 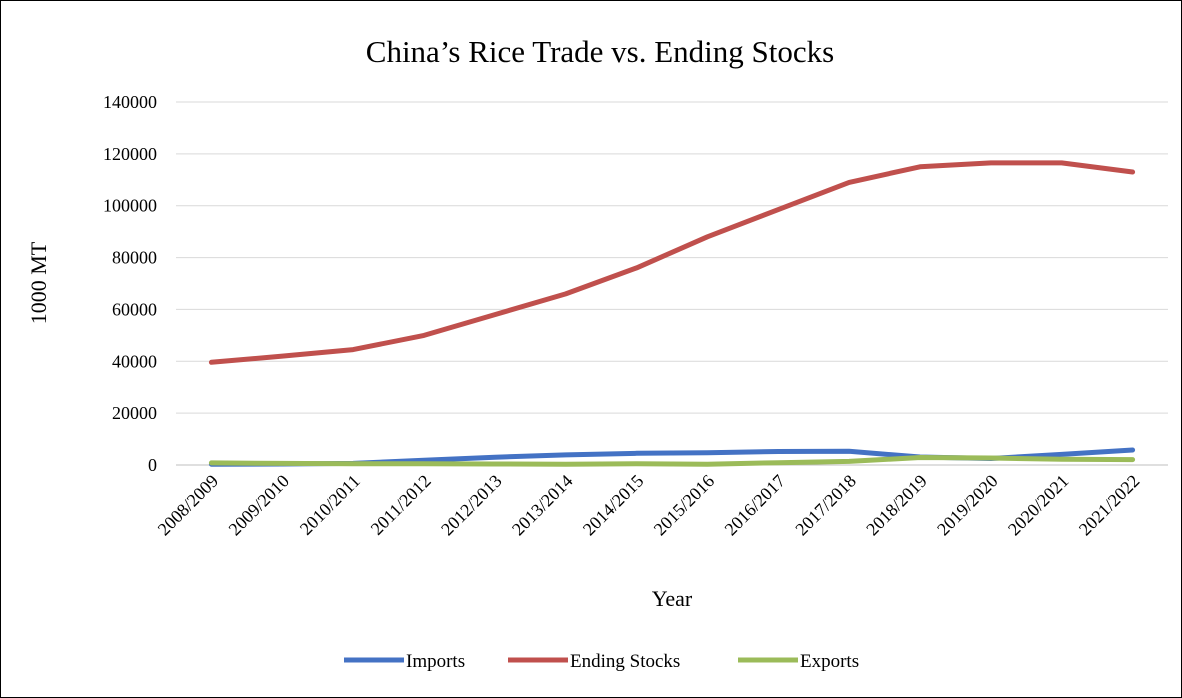 I want to click on y-tick-label: 20000, so click(x=134, y=413).